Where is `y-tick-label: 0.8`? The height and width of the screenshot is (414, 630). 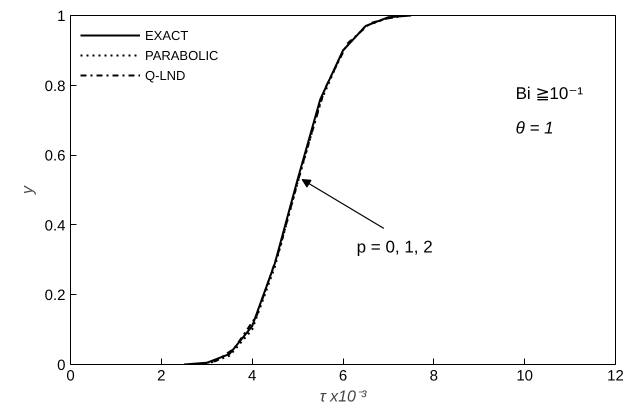 y-tick-label: 0.8 is located at coordinates (55, 86).